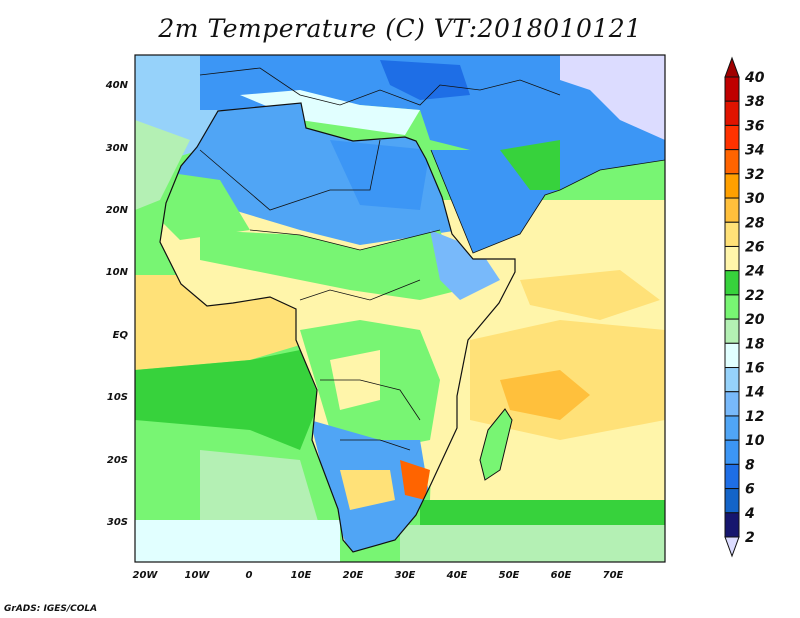 This screenshot has width=800, height=618. What do you see at coordinates (755, 223) in the screenshot?
I see `colorbar-label: 28` at bounding box center [755, 223].